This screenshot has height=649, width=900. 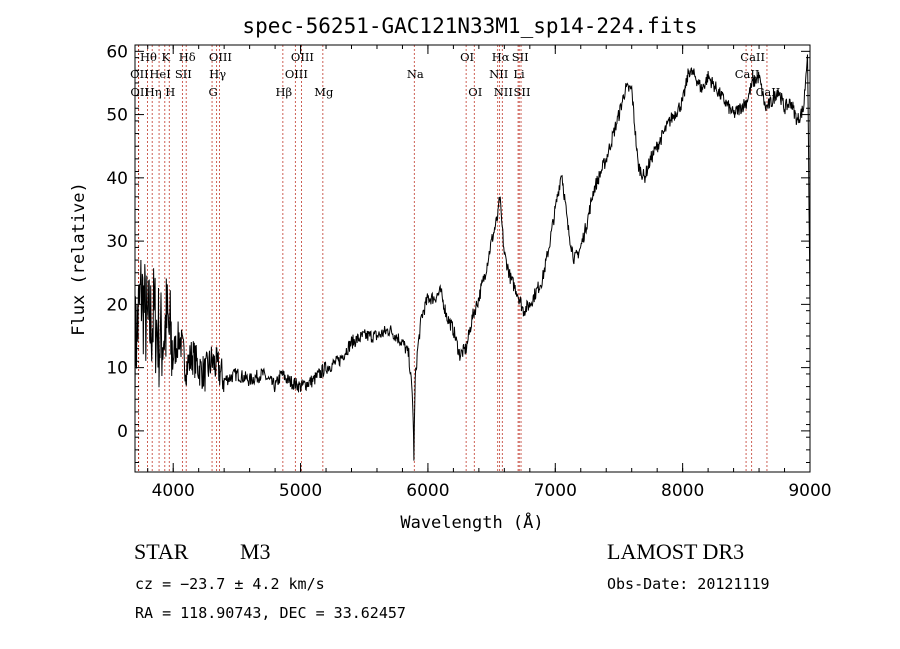 What do you see at coordinates (166, 57) in the screenshot?
I see `line-label: K` at bounding box center [166, 57].